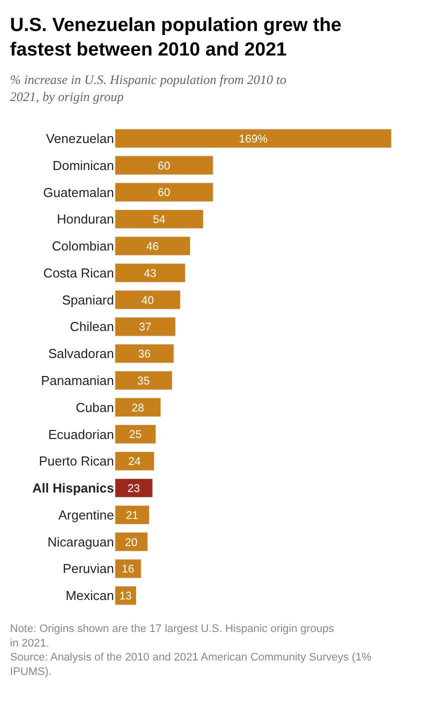 The image size is (421, 719). I want to click on data-label: 40, so click(147, 300).